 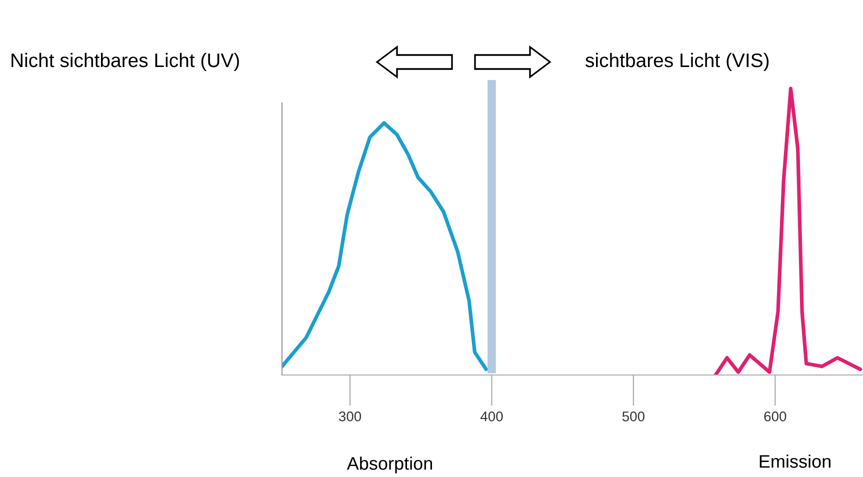 I want to click on x-tick-label: 500, so click(x=633, y=416).